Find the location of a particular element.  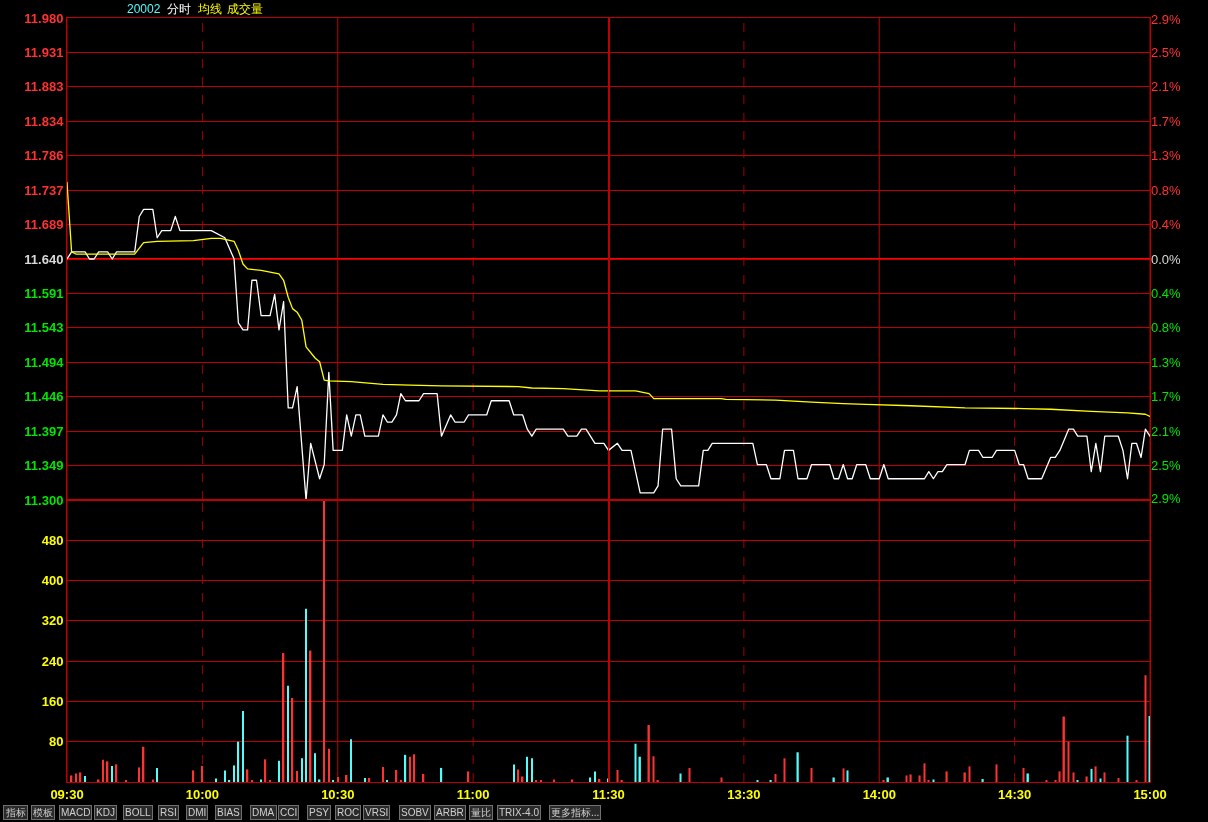

x-tick-label: 11:30 is located at coordinates (608, 794).